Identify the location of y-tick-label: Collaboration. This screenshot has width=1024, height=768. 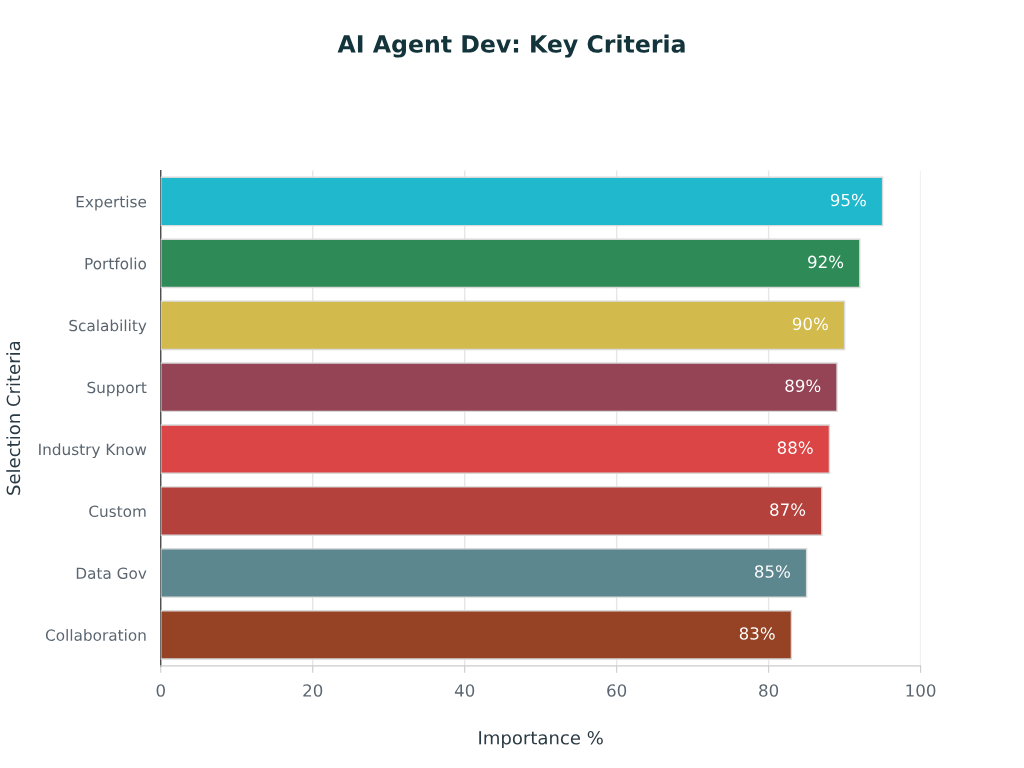
(95, 635).